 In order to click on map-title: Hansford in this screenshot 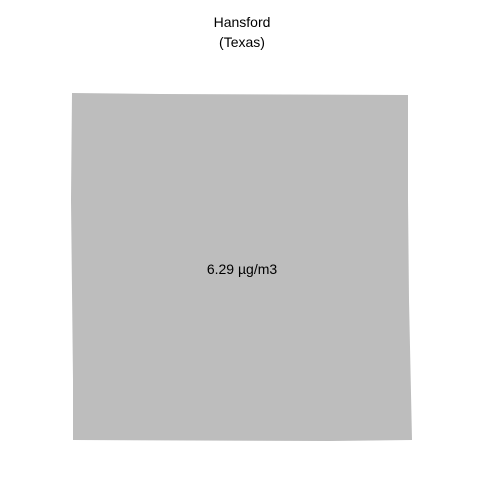, I will do `click(242, 22)`.